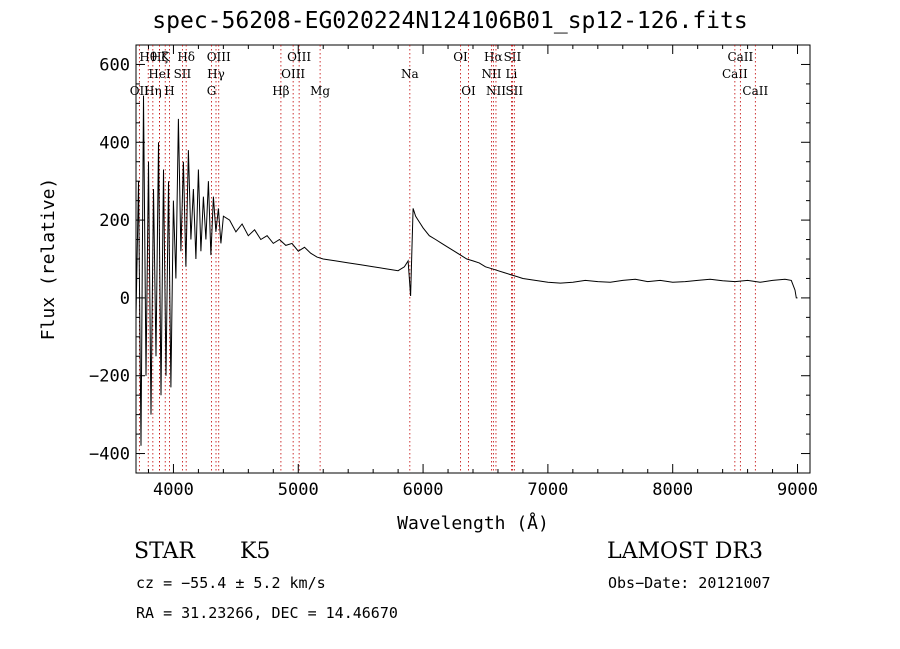 This screenshot has height=649, width=900. Describe the element at coordinates (267, 613) in the screenshot. I see `coordinates: RA = 31.23266, DEC = 14.46670` at that location.